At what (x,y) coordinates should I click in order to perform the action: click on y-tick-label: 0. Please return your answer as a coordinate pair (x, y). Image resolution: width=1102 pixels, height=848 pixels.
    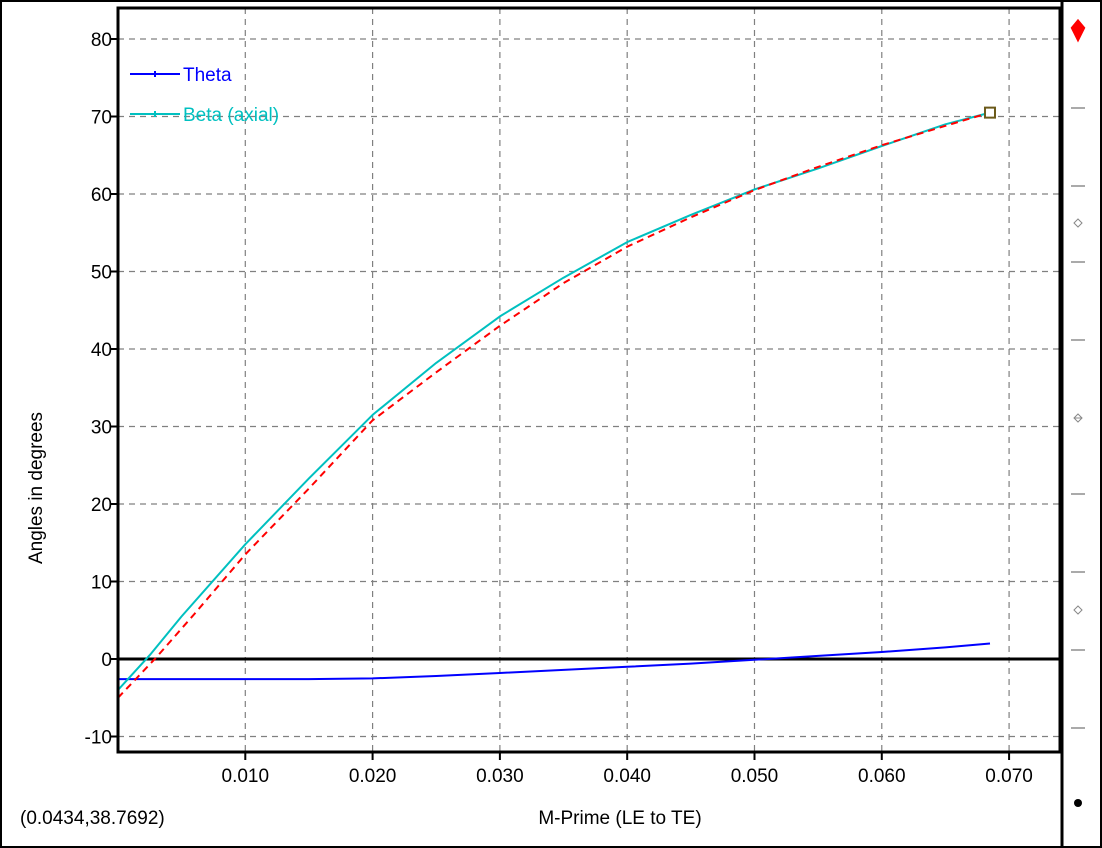
    Looking at the image, I should click on (106, 660).